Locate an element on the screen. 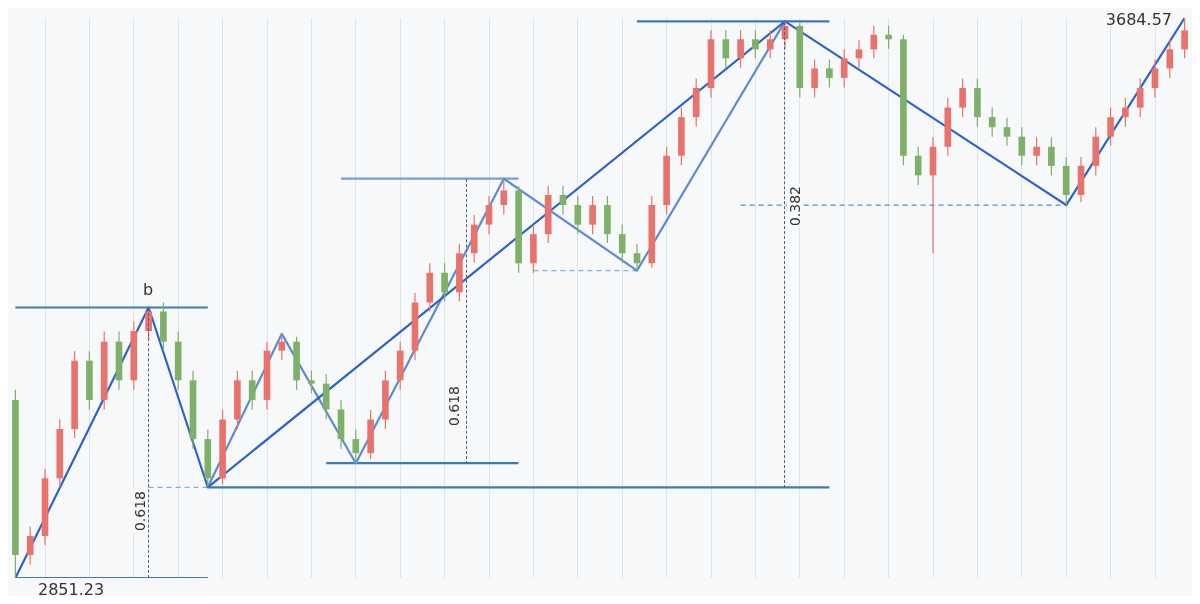  text: 2851.23 is located at coordinates (71, 589).